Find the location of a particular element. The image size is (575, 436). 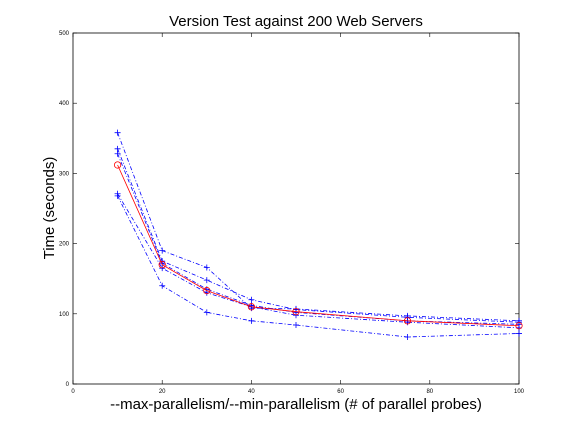

x-tick-label: 100 is located at coordinates (519, 392).